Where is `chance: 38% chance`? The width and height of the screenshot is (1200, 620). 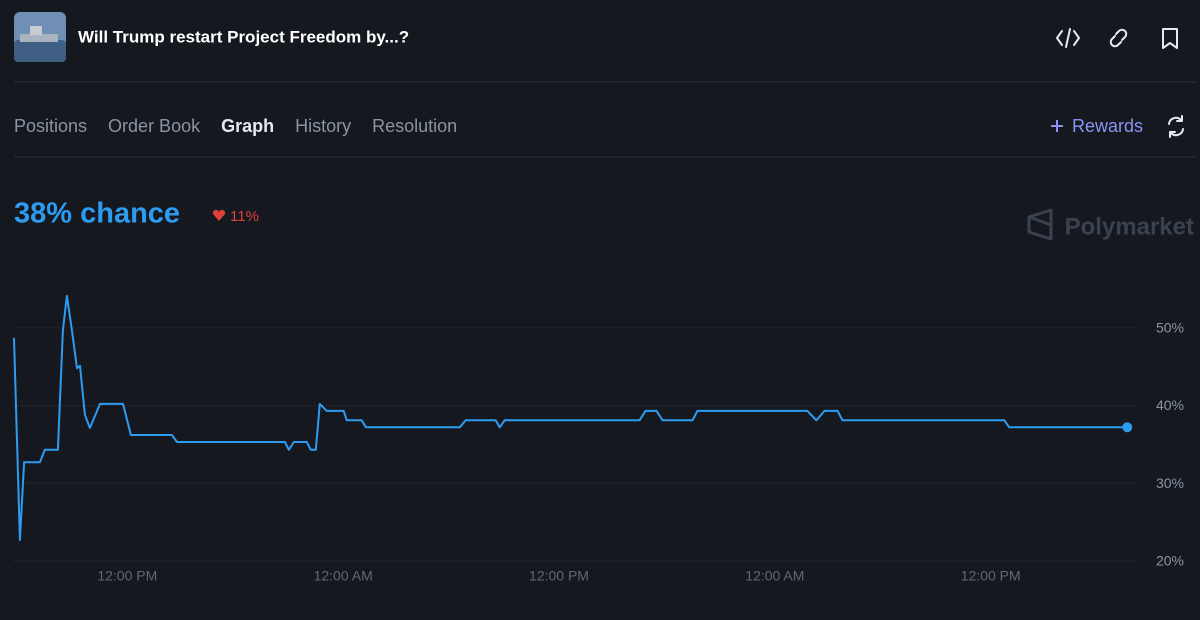
chance: 38% chance is located at coordinates (97, 214).